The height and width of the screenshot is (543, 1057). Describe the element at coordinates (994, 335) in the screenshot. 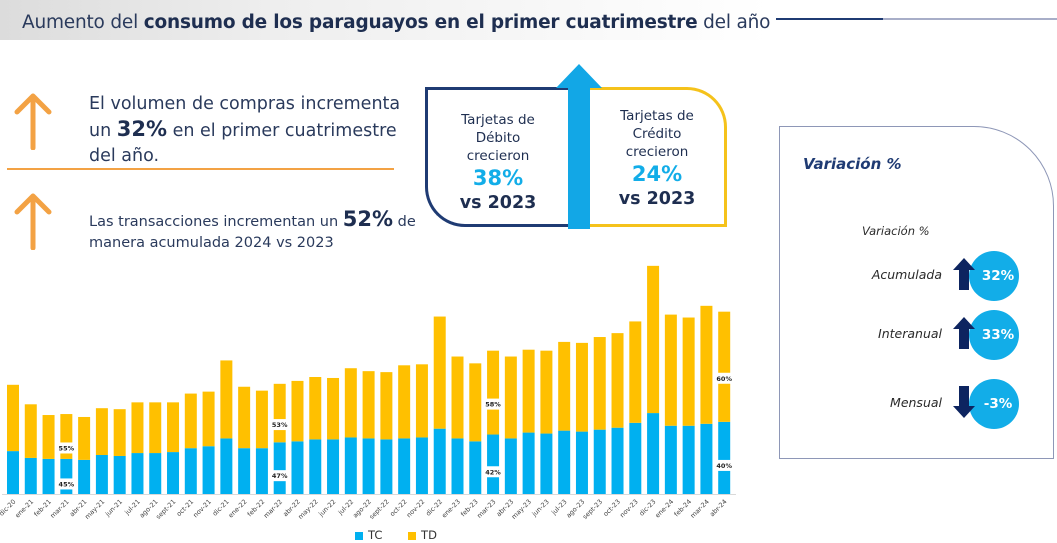

I see `variation-value: 33%` at that location.